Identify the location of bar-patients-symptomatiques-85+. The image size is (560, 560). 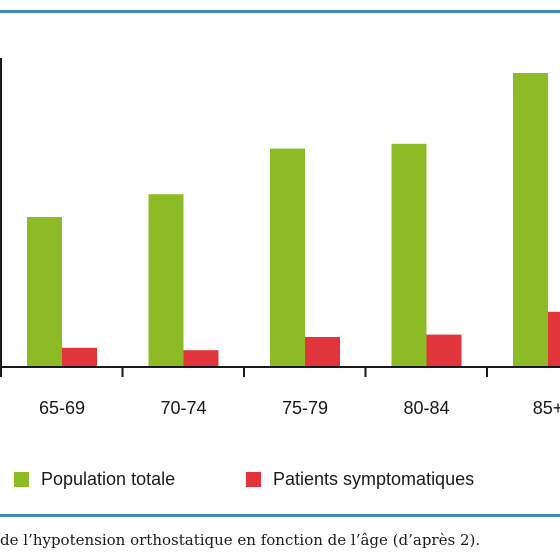
(554, 339).